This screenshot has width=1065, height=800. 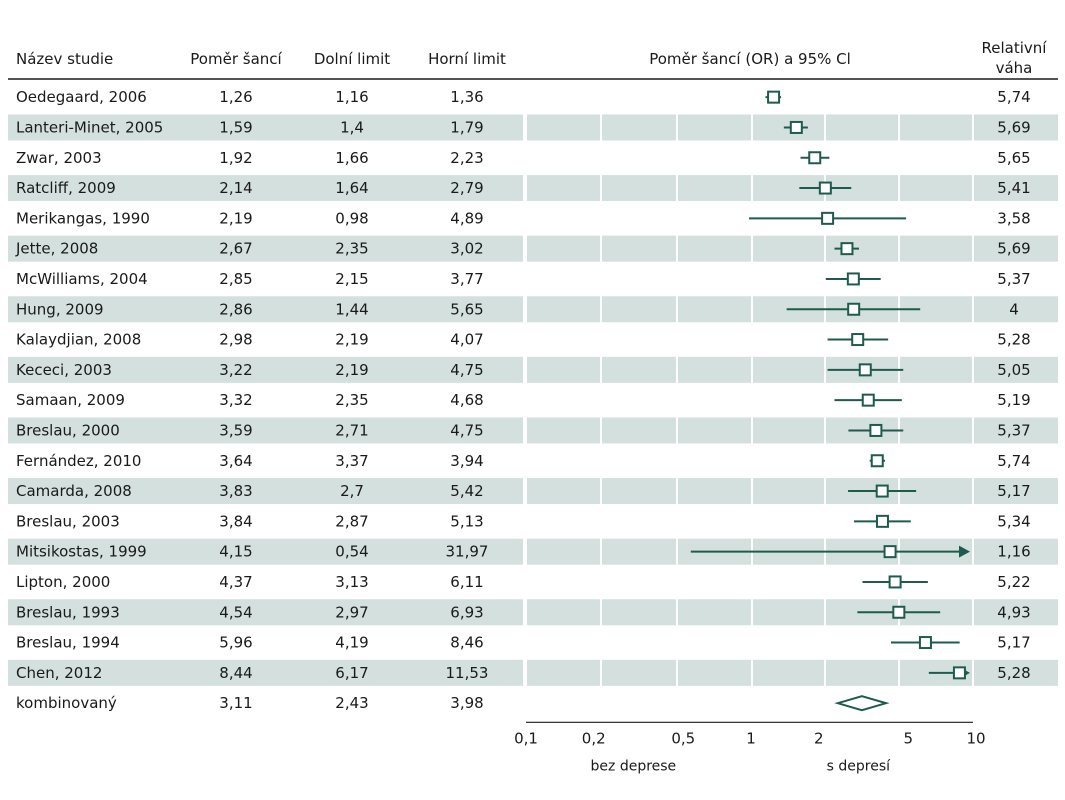 What do you see at coordinates (466, 97) in the screenshot?
I see `upper-limit-value: 1,36` at bounding box center [466, 97].